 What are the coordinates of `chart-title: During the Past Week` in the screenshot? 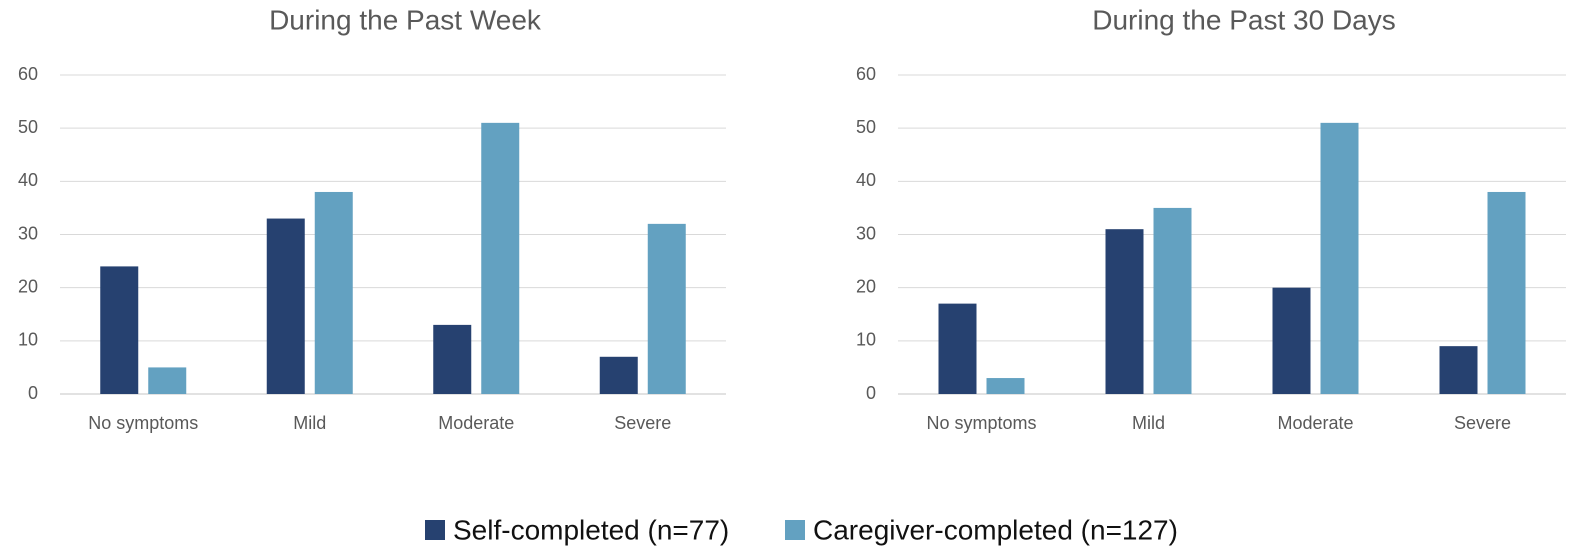 It's located at (405, 19).